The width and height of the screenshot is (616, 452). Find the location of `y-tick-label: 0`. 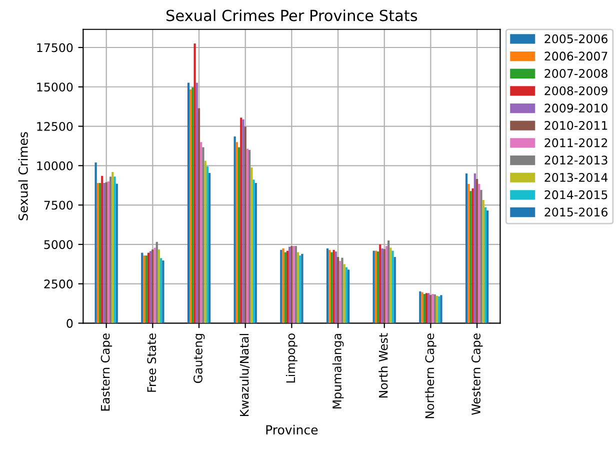

y-tick-label: 0 is located at coordinates (69, 323).